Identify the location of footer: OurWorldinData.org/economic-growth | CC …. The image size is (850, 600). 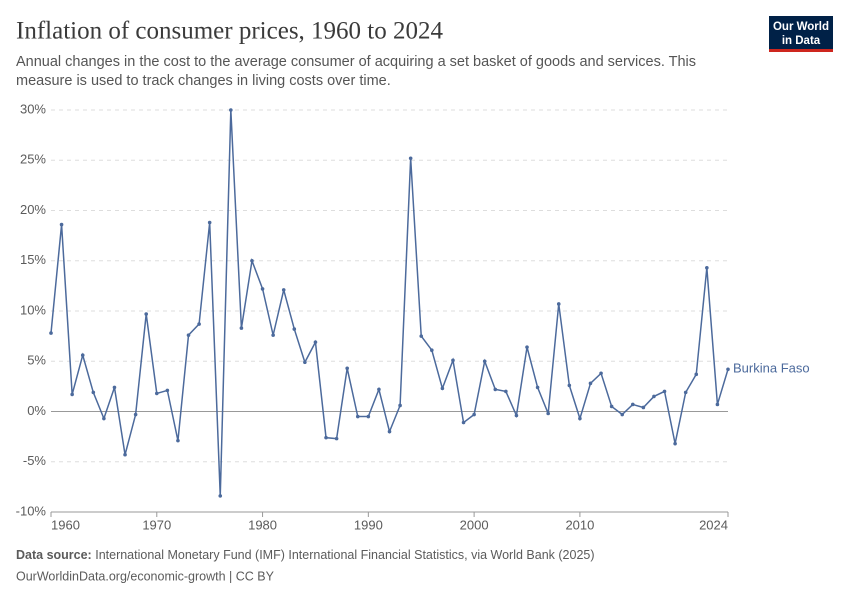
(145, 576).